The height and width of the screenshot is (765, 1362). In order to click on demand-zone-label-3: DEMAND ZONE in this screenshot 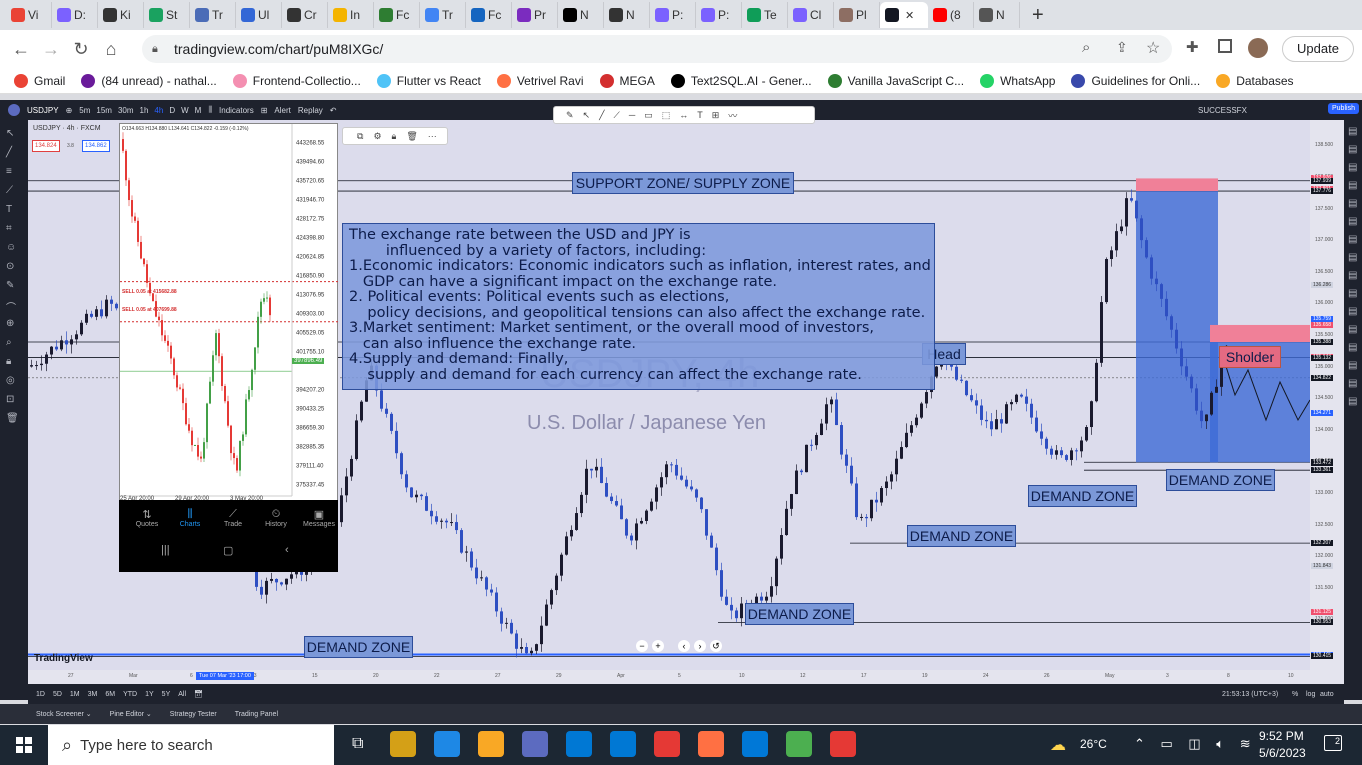, I will do `click(961, 536)`.